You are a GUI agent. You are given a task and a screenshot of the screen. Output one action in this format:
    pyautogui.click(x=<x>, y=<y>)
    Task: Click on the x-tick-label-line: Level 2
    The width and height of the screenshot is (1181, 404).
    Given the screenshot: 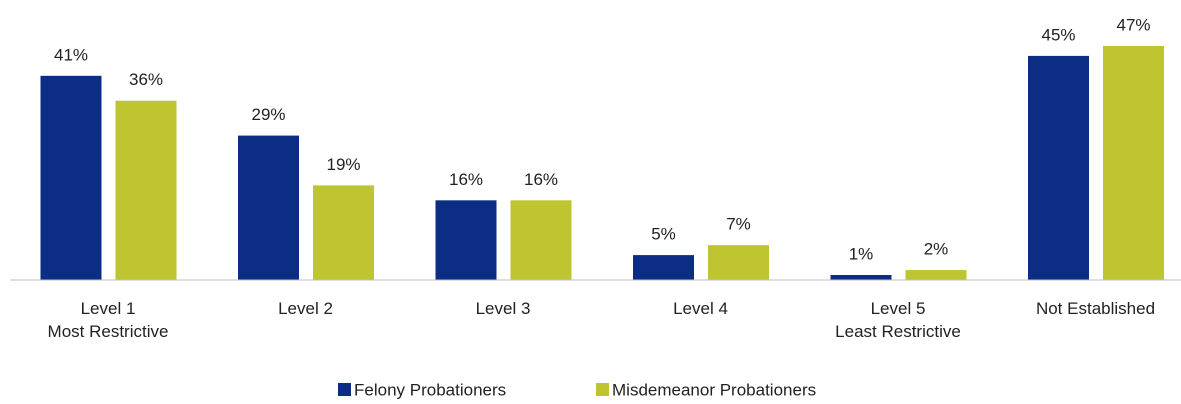 What is the action you would take?
    pyautogui.click(x=305, y=308)
    